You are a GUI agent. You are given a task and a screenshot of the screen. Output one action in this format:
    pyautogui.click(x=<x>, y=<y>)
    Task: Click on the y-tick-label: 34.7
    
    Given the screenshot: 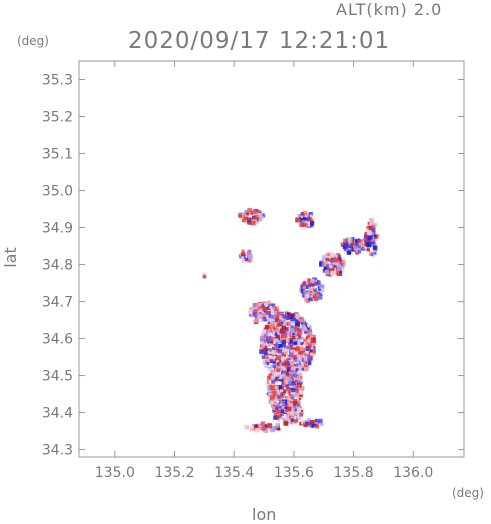 What is the action you would take?
    pyautogui.click(x=57, y=303)
    